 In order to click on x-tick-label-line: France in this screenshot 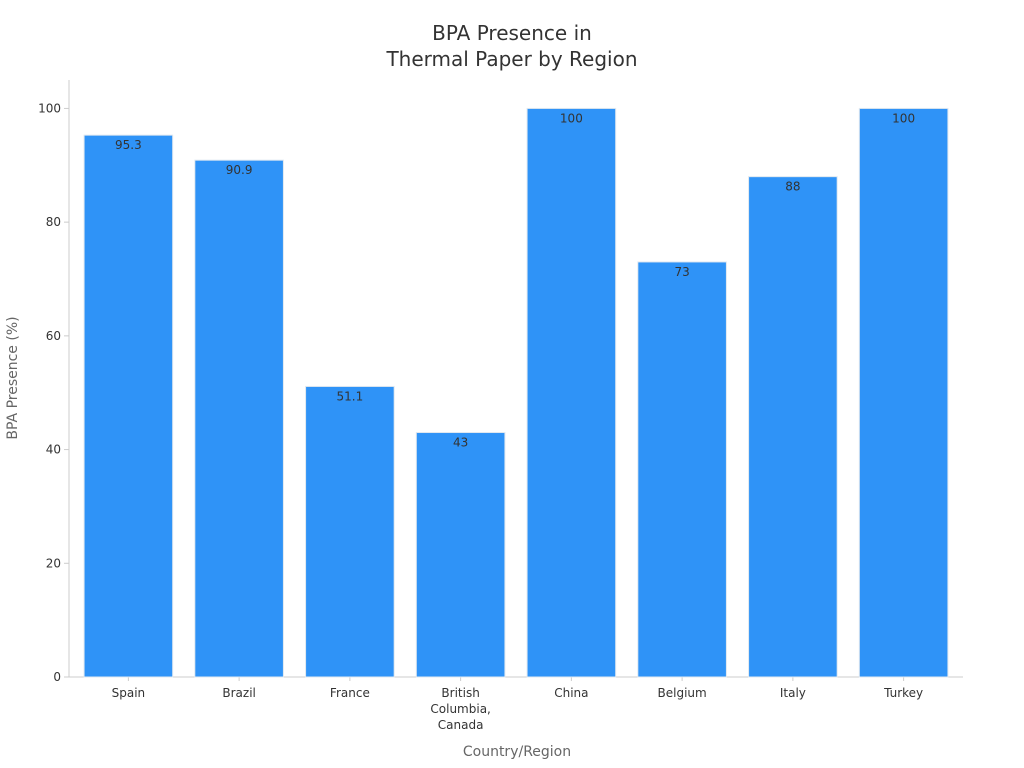, I will do `click(350, 693)`.